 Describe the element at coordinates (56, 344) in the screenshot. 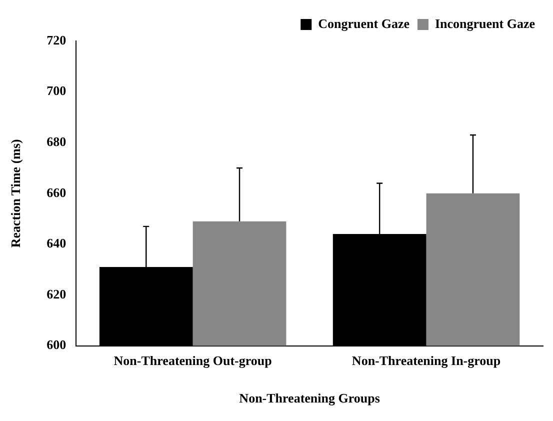

I see `y-tick-label: 600` at that location.